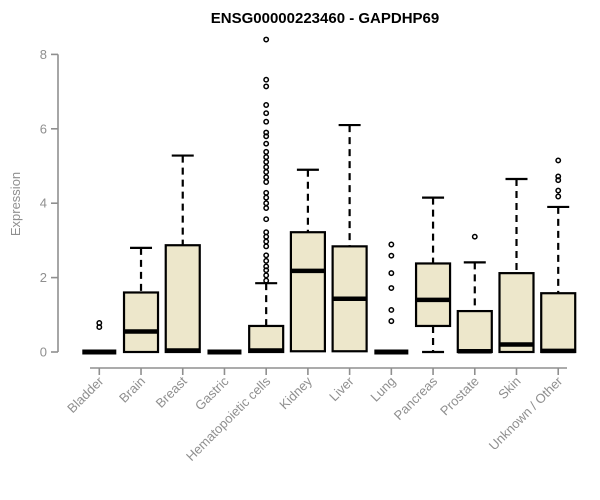 The image size is (600, 500). I want to click on x-tick-label-unknown-other: Unknown / Other, so click(526, 413).